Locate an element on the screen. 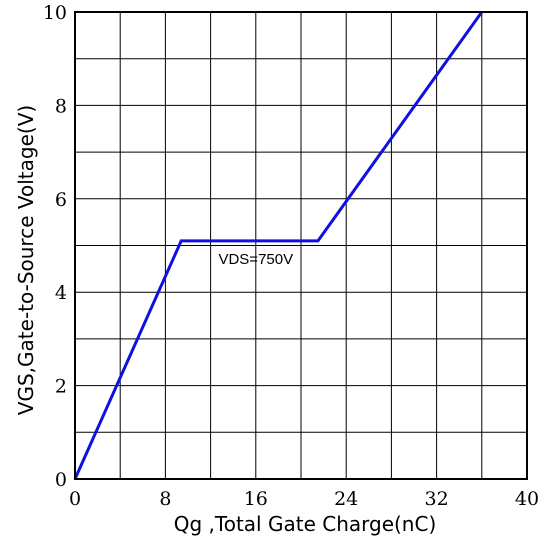 The width and height of the screenshot is (549, 541). annotations: VDS=750V is located at coordinates (255, 259).